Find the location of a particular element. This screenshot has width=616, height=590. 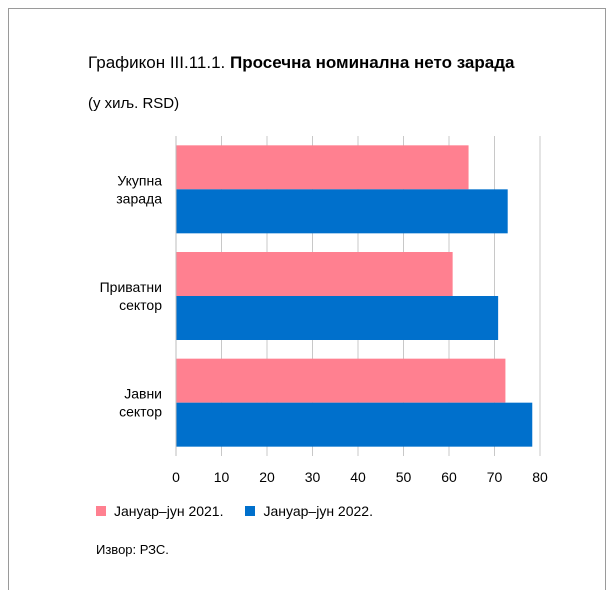

legend-label-2021: Јануар–јун 2021. is located at coordinates (169, 511).